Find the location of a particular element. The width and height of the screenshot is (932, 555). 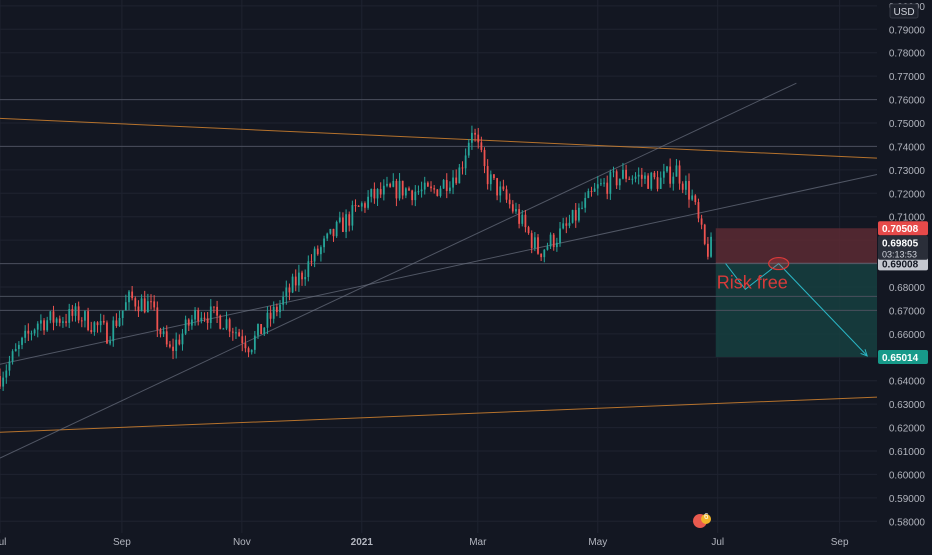

y-tick-label: 0.68000 is located at coordinates (907, 288).